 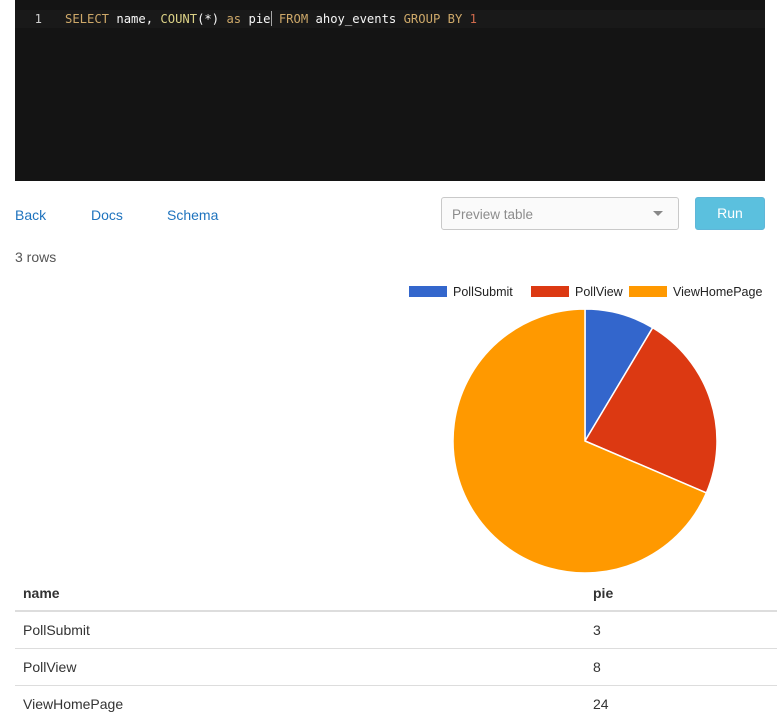 What do you see at coordinates (293, 19) in the screenshot?
I see `sql-token-kw: FROM` at bounding box center [293, 19].